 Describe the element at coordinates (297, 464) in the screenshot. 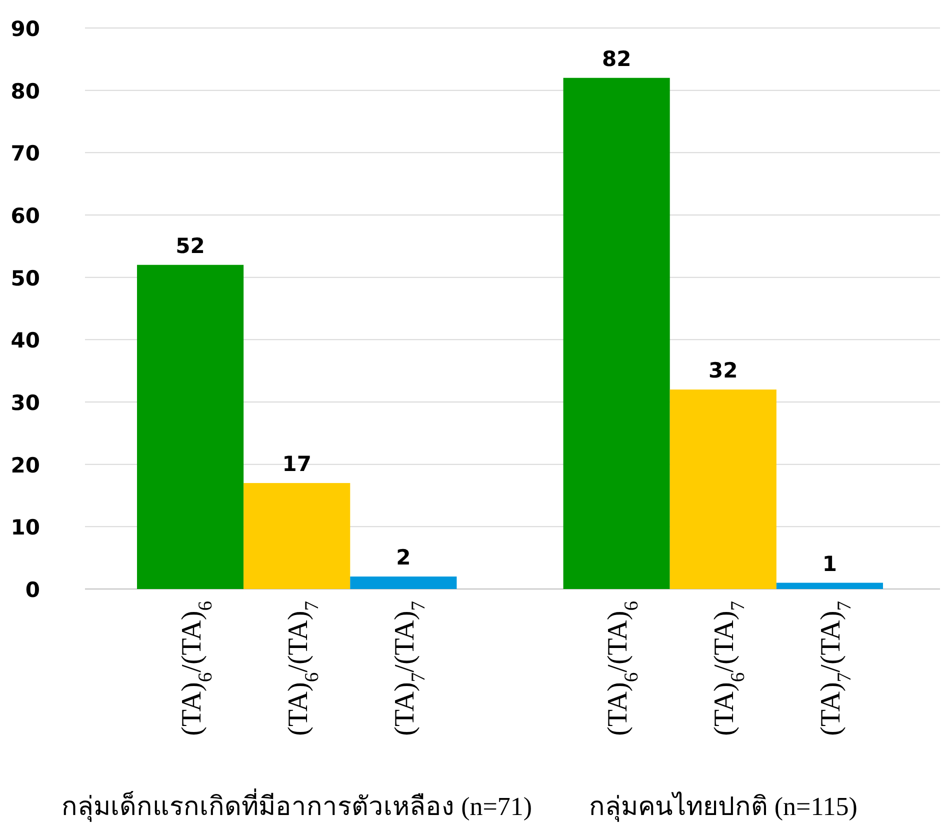

I see `data-label: 17` at that location.